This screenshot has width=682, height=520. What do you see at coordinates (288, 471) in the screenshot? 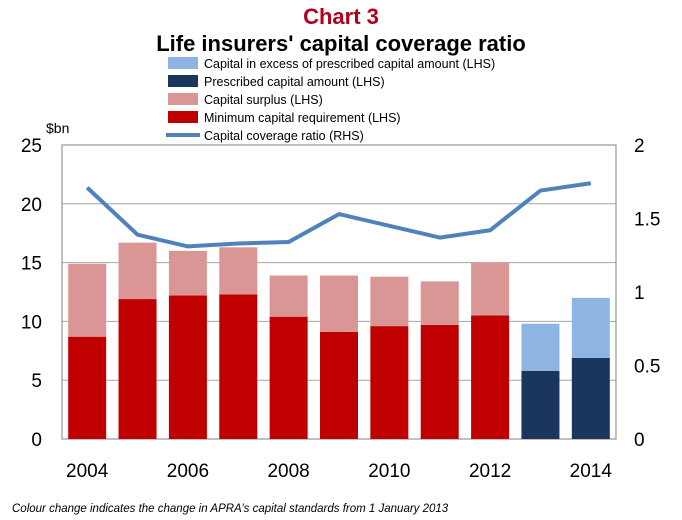
I see `x-tick-label: 2008` at bounding box center [288, 471].